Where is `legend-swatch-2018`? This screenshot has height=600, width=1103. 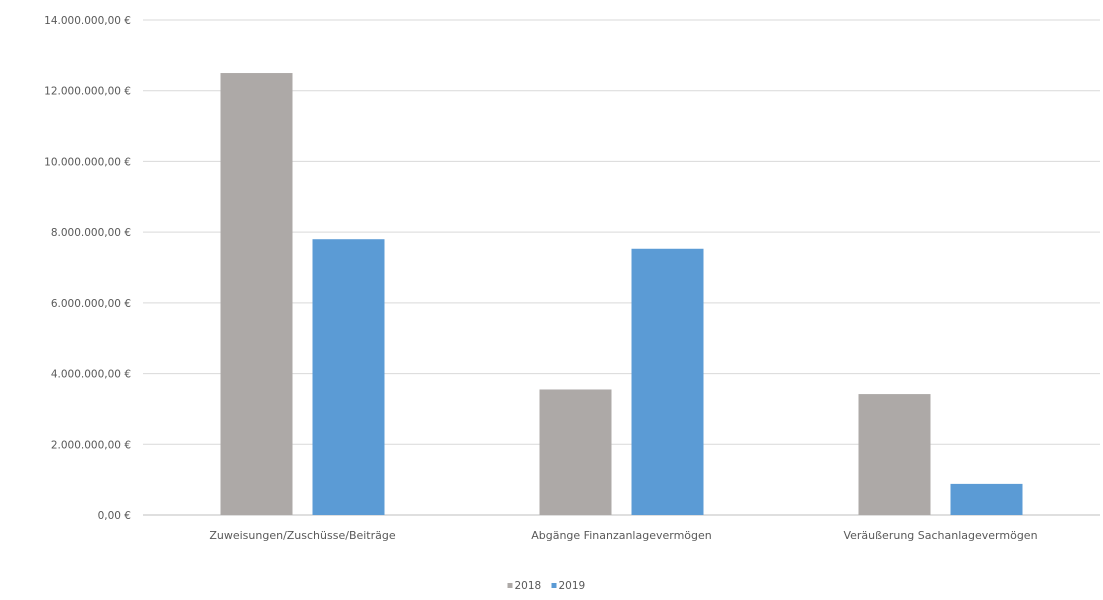
legend-swatch-2018 is located at coordinates (510, 585).